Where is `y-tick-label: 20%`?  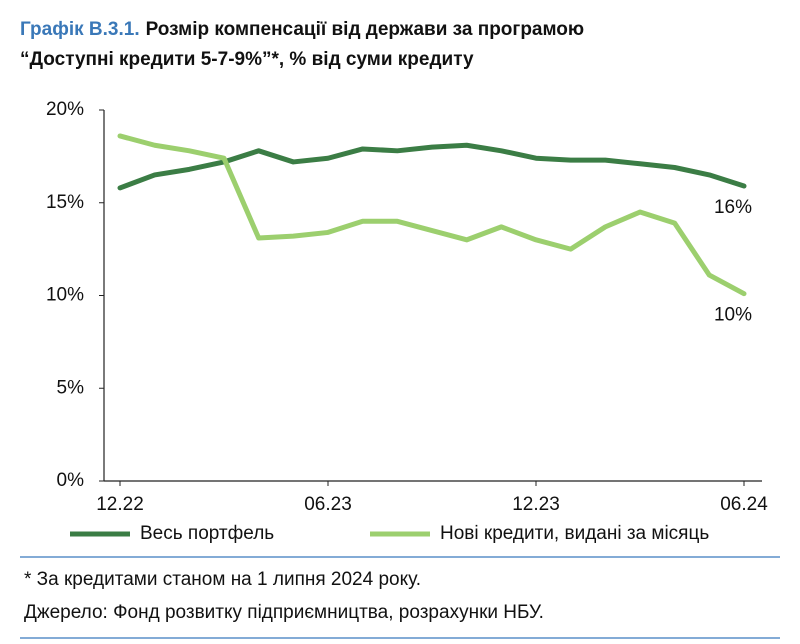 y-tick-label: 20% is located at coordinates (65, 109).